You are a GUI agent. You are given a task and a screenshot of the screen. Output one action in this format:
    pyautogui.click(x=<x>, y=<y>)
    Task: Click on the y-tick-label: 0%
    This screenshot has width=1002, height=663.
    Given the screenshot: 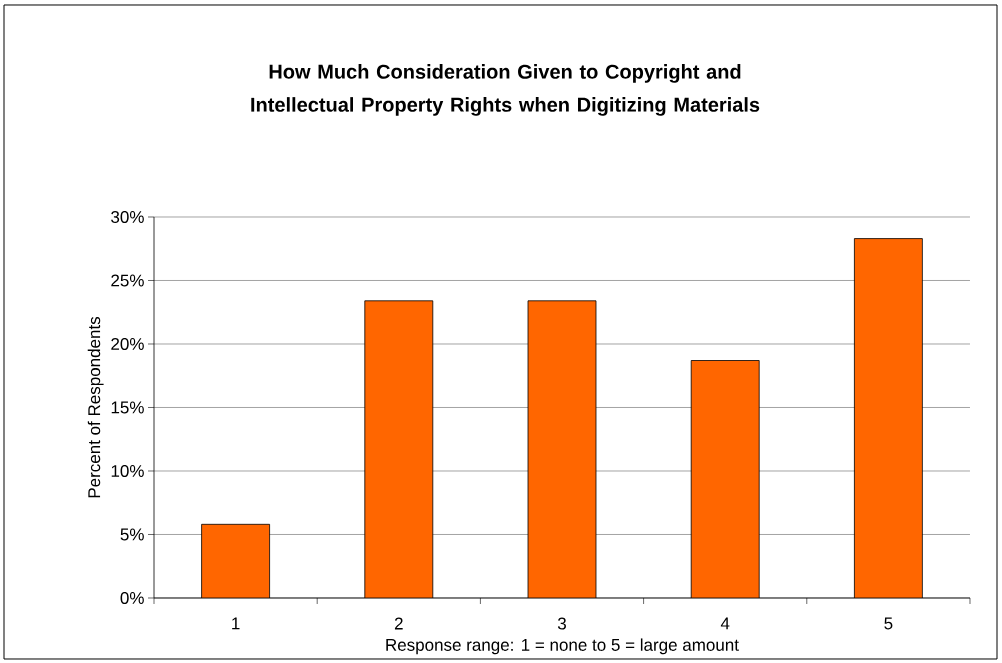 What is the action you would take?
    pyautogui.click(x=132, y=598)
    